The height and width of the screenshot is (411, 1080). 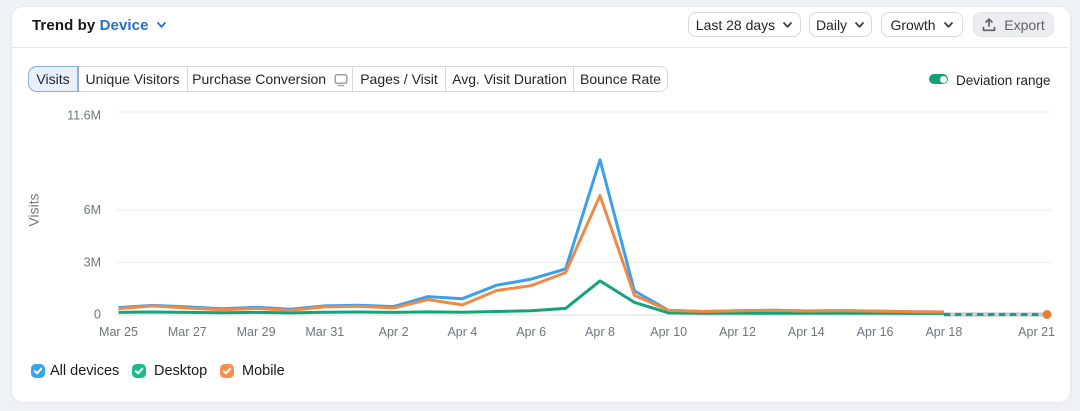 I want to click on svg-text: 0, so click(x=97, y=315).